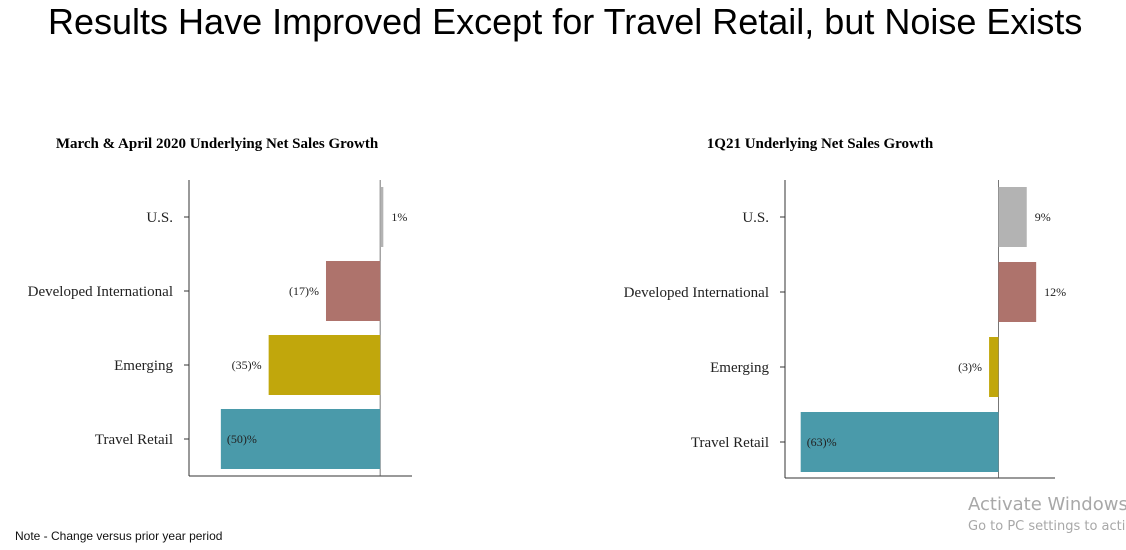 Image resolution: width=1126 pixels, height=550 pixels. I want to click on data-label: 12%, so click(1055, 292).